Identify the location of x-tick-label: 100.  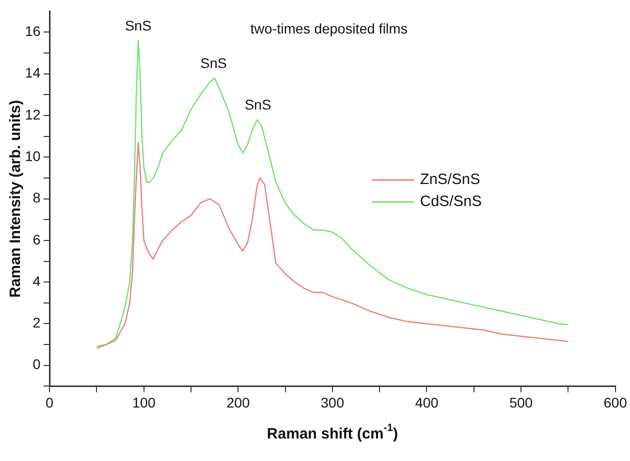
(144, 402).